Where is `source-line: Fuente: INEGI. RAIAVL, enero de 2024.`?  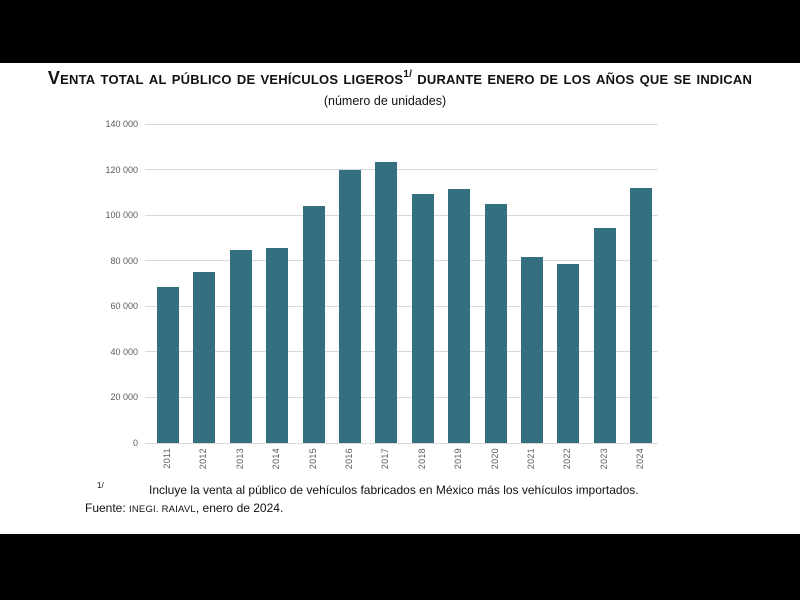
source-line: Fuente: INEGI. RAIAVL, enero de 2024. is located at coordinates (184, 508).